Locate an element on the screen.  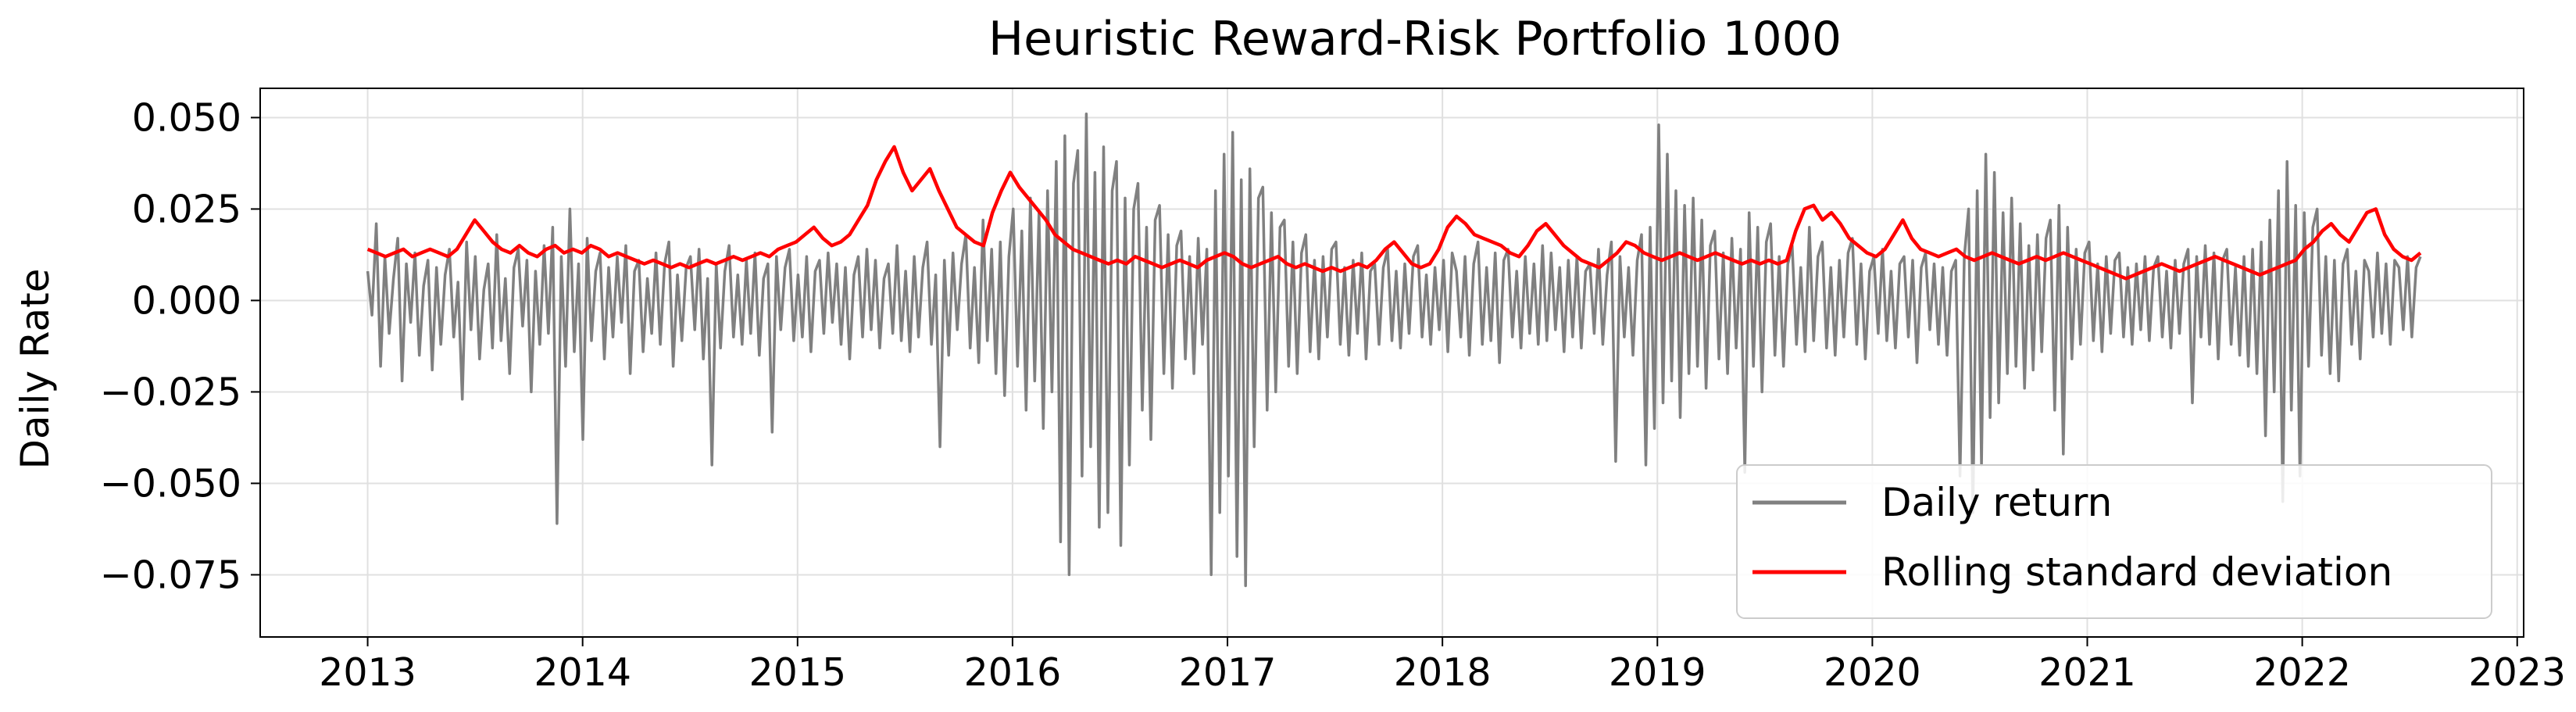
y-tick-label: 0.000 is located at coordinates (187, 300).